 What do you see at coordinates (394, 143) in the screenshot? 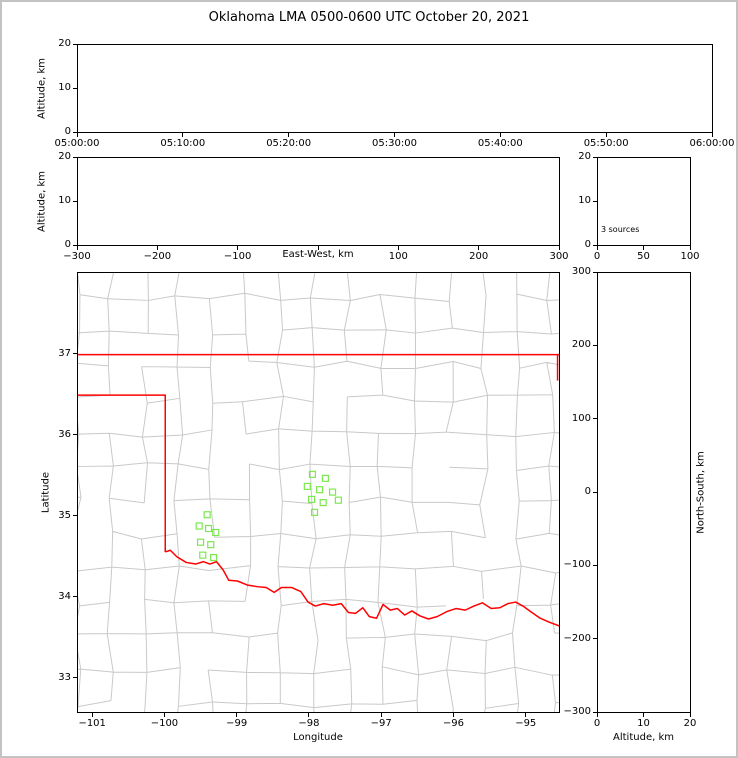
I see `x-tick-label: 05:30:00` at bounding box center [394, 143].